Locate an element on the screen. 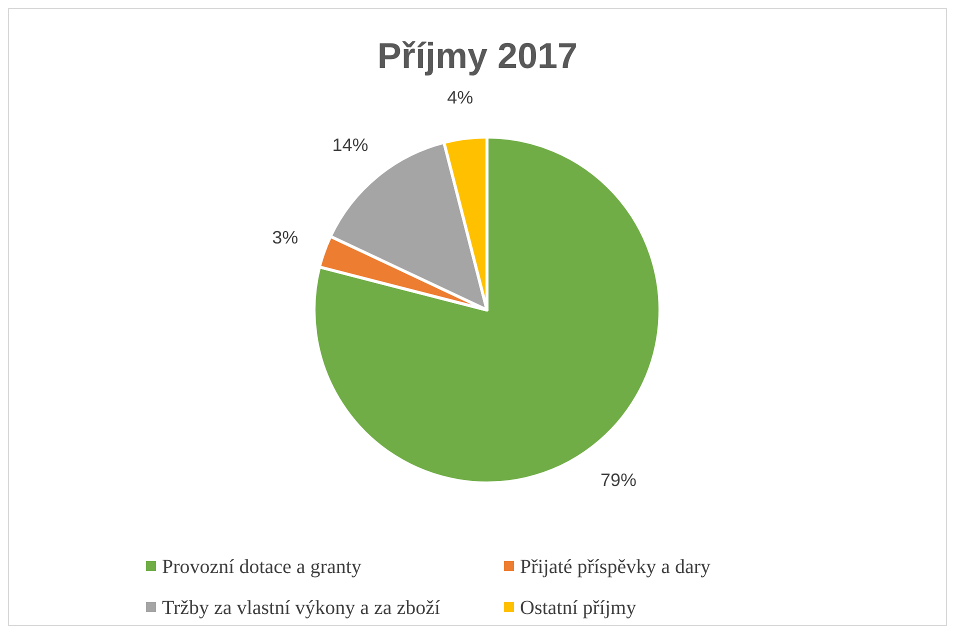 Image resolution: width=955 pixels, height=634 pixels. chart-title: Příjmy 2017 is located at coordinates (477, 55).